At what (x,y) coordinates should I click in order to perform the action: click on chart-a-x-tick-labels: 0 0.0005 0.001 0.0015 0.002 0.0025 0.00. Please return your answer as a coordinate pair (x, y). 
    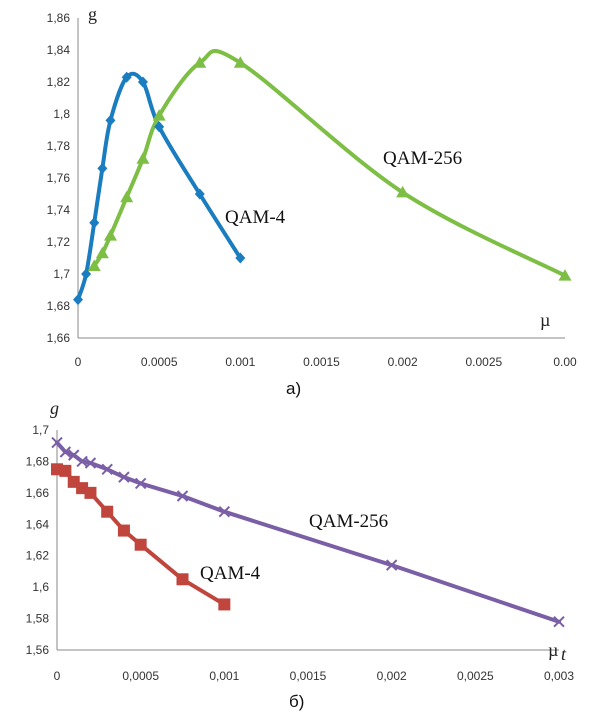
    Looking at the image, I should click on (326, 362).